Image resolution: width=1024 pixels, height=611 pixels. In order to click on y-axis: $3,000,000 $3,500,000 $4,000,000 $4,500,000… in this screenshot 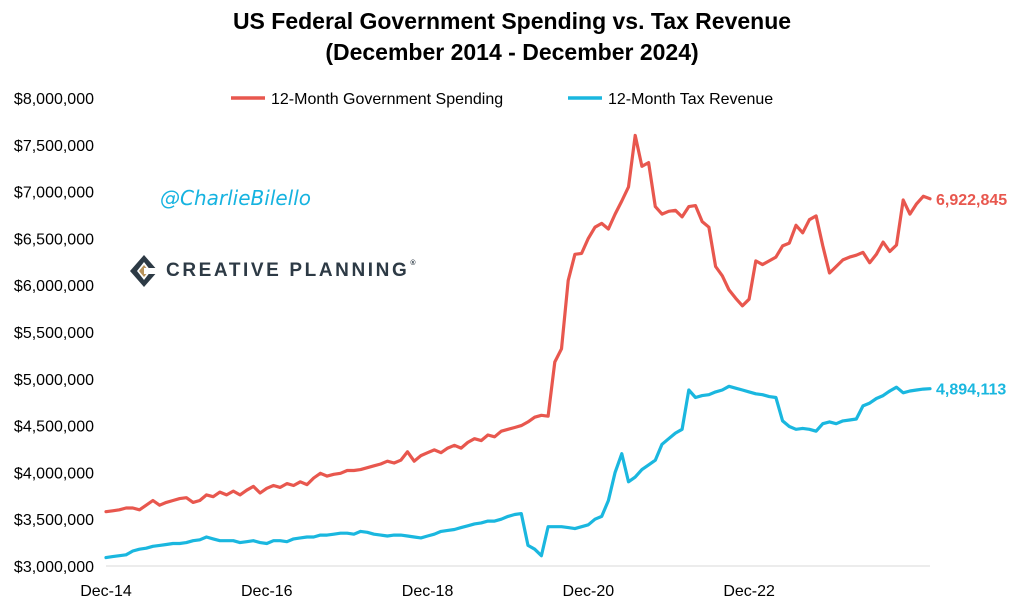, I will do `click(54, 333)`.